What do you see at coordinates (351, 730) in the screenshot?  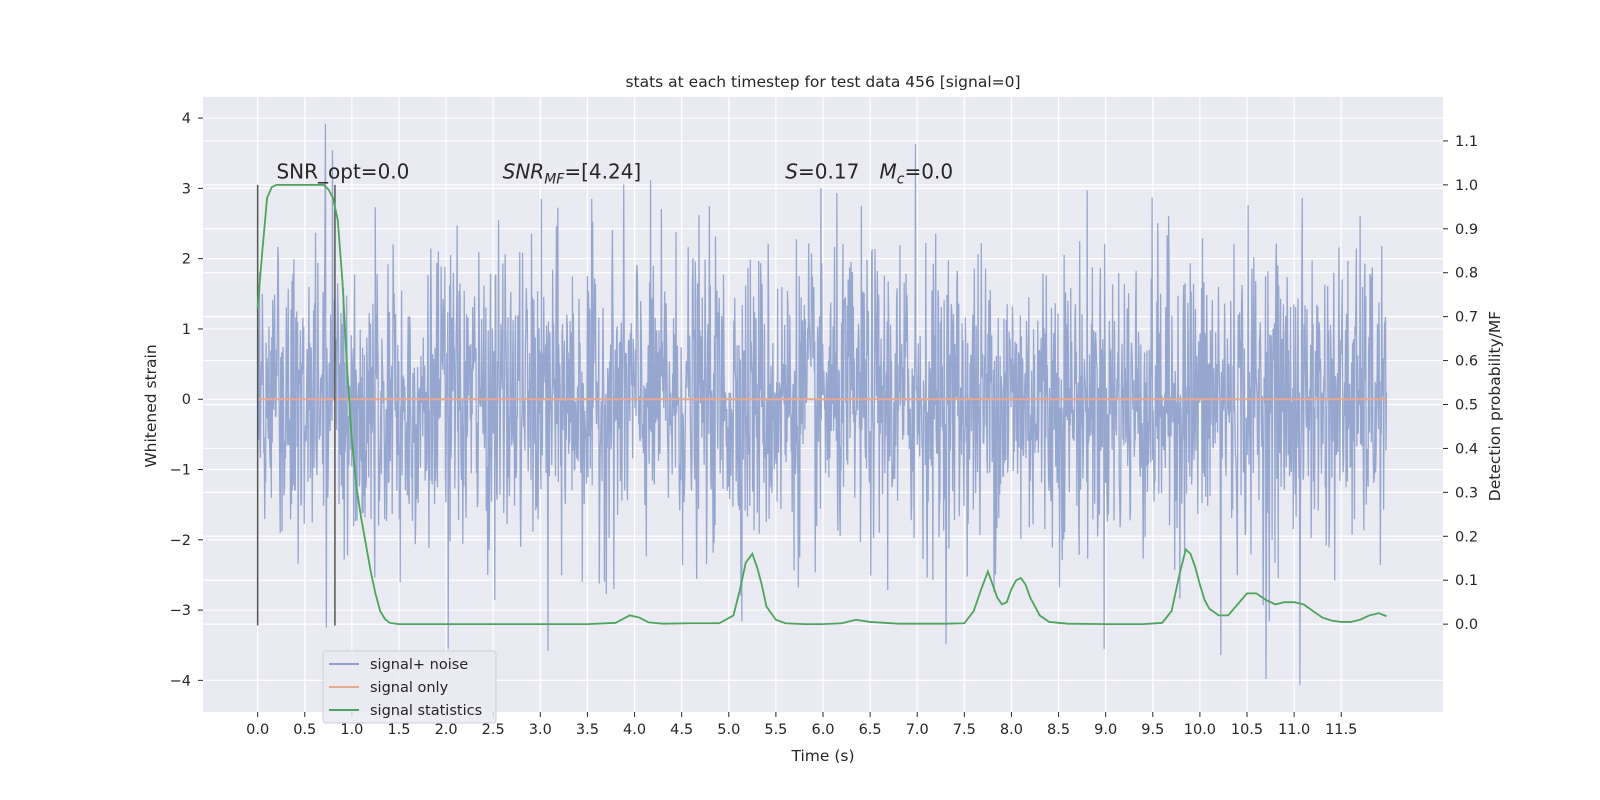 I see `x-tick-label: 1.0` at bounding box center [351, 730].